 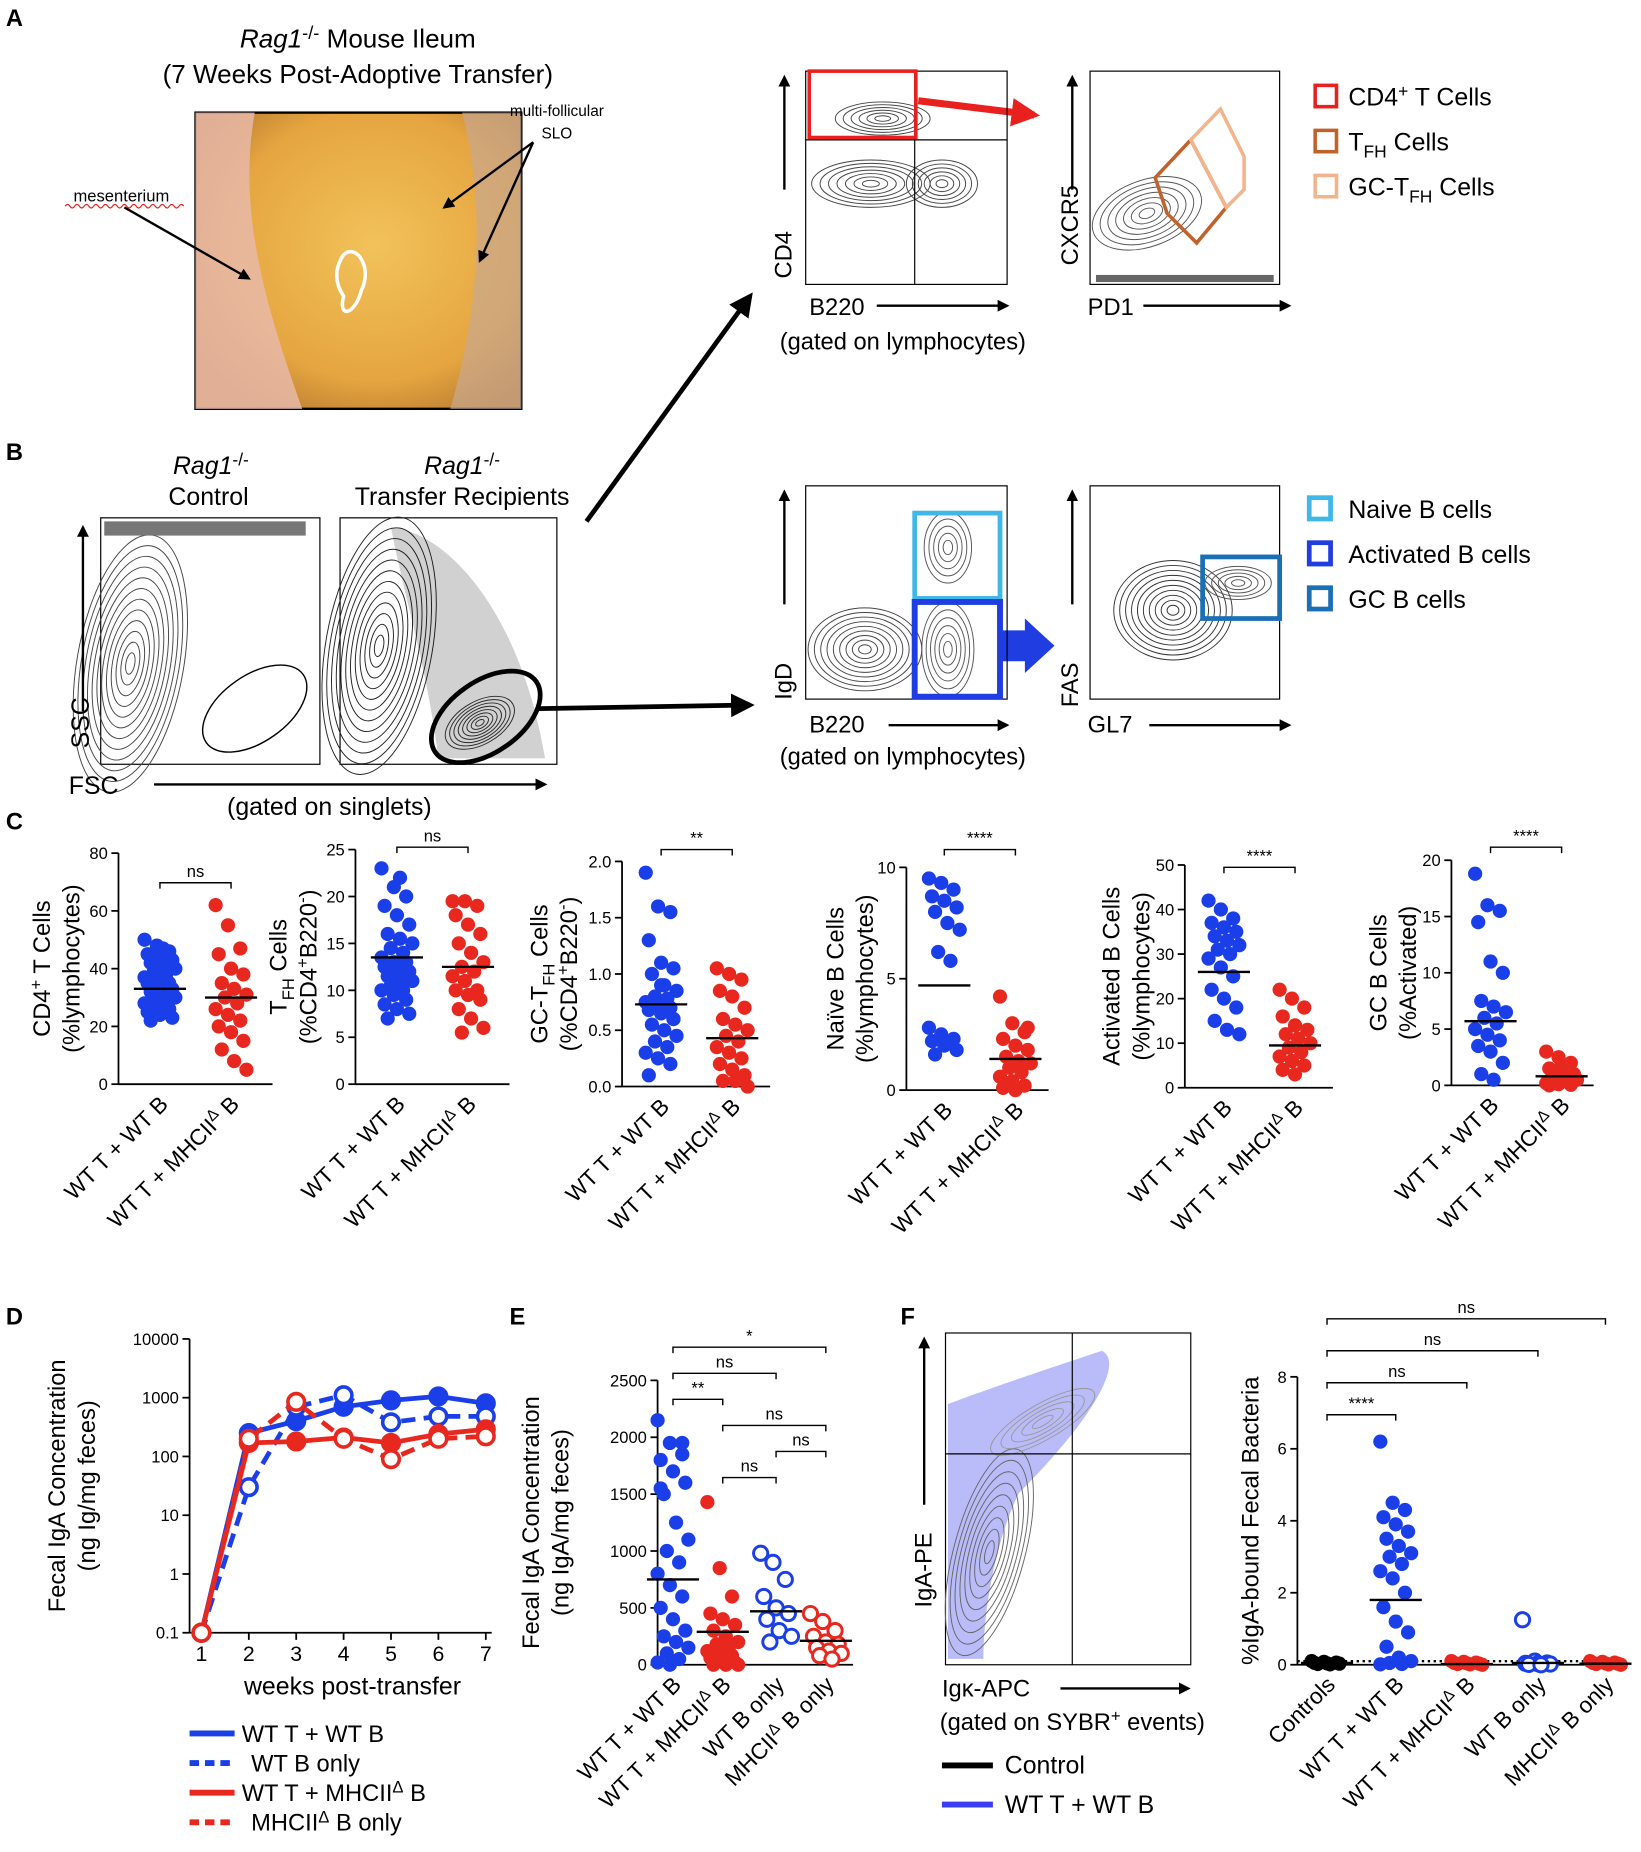 I want to click on gating-arrows, so click(x=797, y=407).